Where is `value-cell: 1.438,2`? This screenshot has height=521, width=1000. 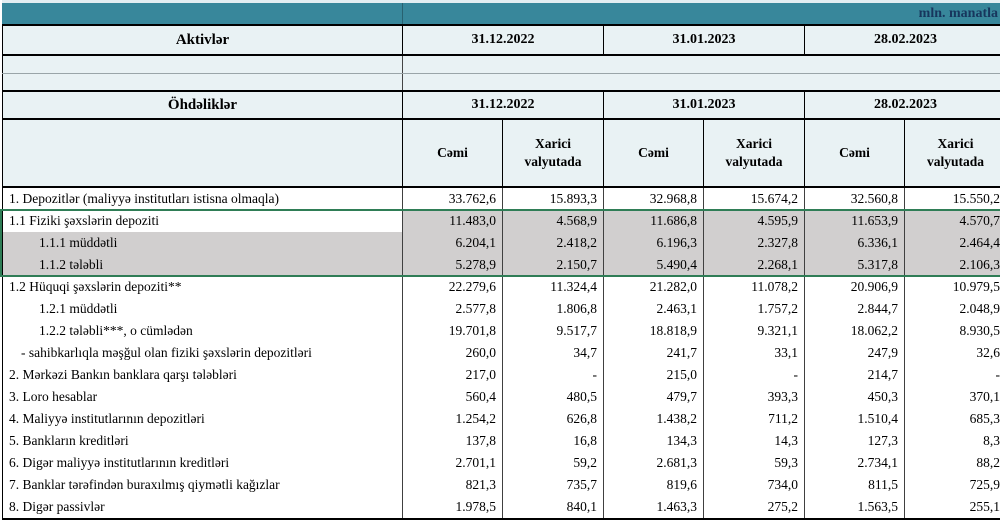 value-cell: 1.438,2 is located at coordinates (653, 419).